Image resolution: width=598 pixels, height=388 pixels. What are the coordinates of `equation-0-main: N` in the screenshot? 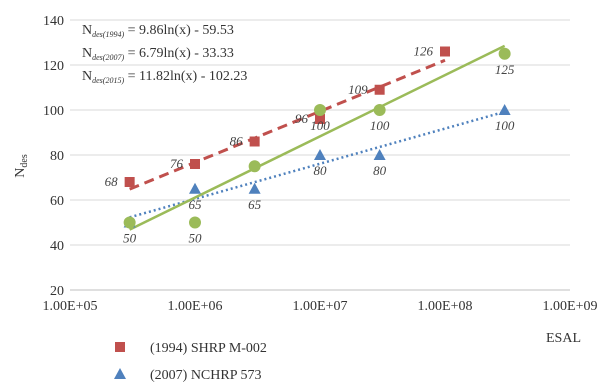 It's located at (87, 30).